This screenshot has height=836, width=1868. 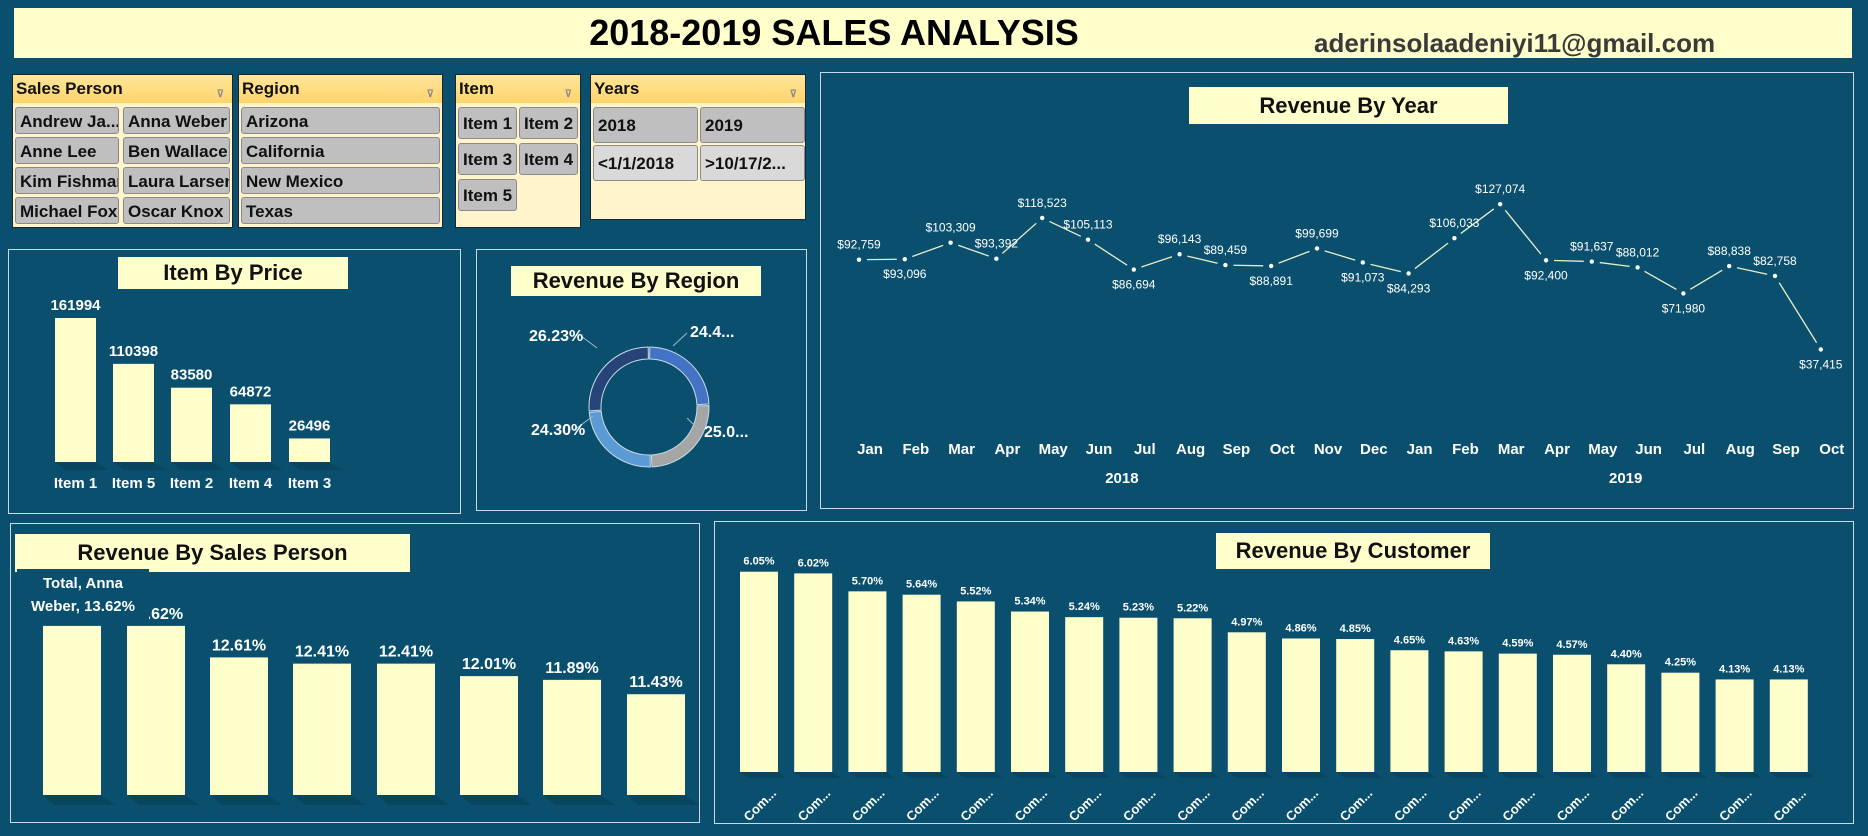 What do you see at coordinates (176, 180) in the screenshot?
I see `slicer-item-laura-larsen: Laura Larsen` at bounding box center [176, 180].